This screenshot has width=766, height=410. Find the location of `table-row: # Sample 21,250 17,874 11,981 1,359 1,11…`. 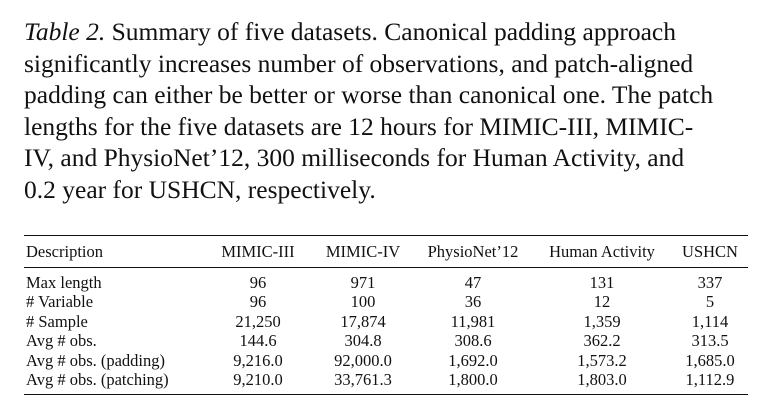

table-row: # Sample 21,250 17,874 11,981 1,359 1,11… is located at coordinates (386, 322).